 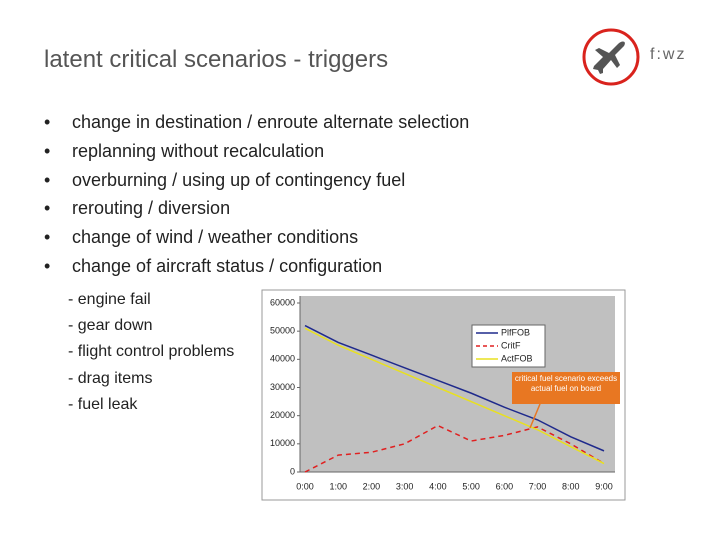 I want to click on bullet: replanning without recalculation, so click(x=256, y=155).